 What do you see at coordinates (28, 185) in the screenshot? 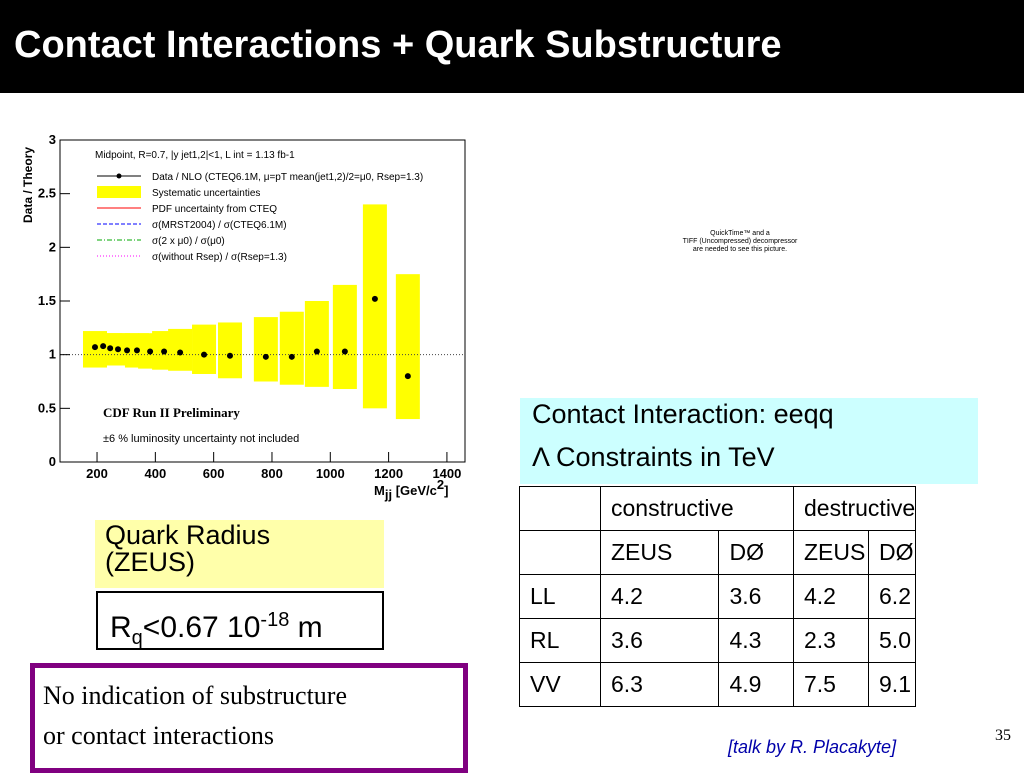
I see `y-axis-label: Data / Theory` at bounding box center [28, 185].